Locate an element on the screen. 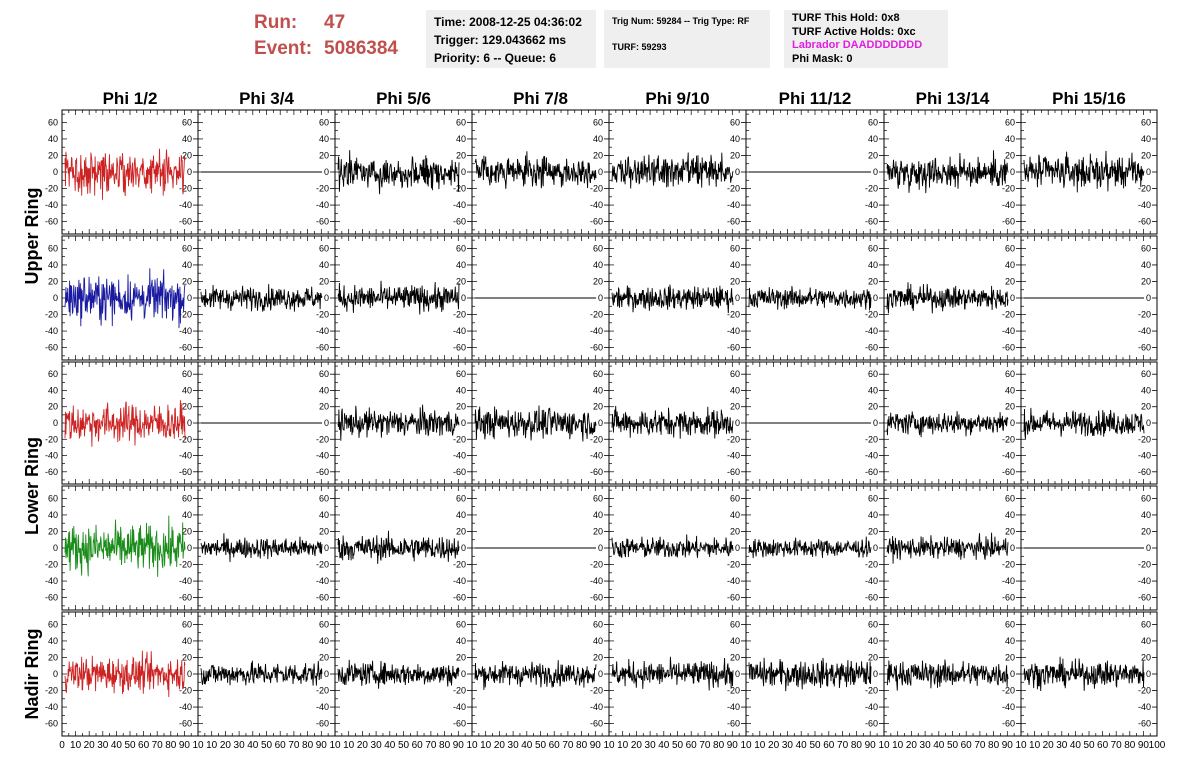 This screenshot has height=772, width=1196. column-title: Phi 1/2 is located at coordinates (130, 98).